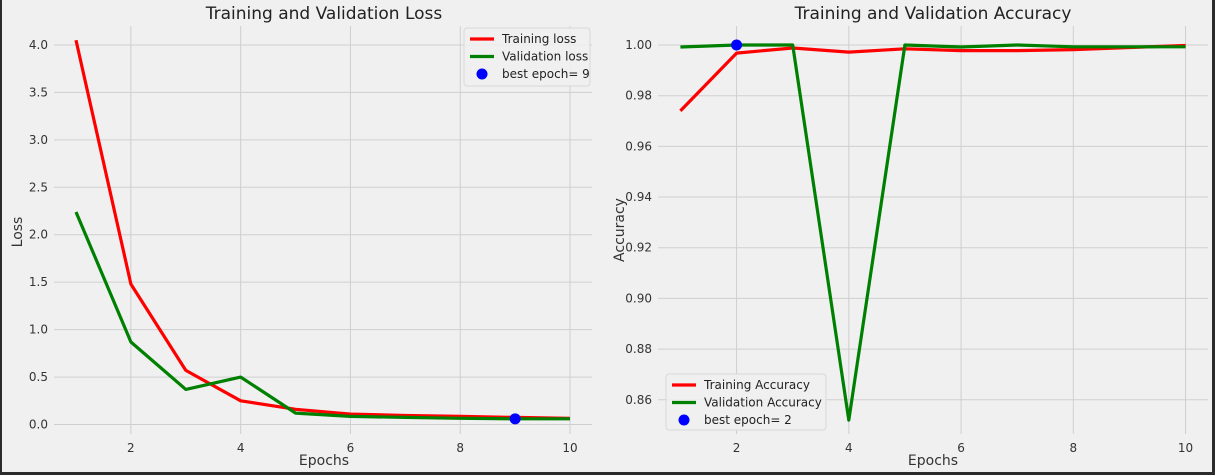  What do you see at coordinates (638, 146) in the screenshot?
I see `accuracy-y-tick-label: 0.96` at bounding box center [638, 146].